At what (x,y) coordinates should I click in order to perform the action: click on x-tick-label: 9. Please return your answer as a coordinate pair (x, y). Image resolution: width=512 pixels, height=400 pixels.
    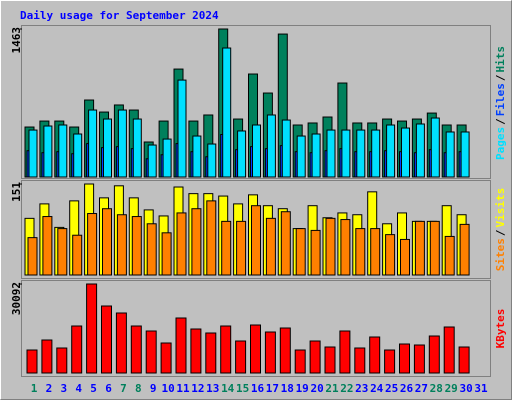
    Looking at the image, I should click on (153, 388).